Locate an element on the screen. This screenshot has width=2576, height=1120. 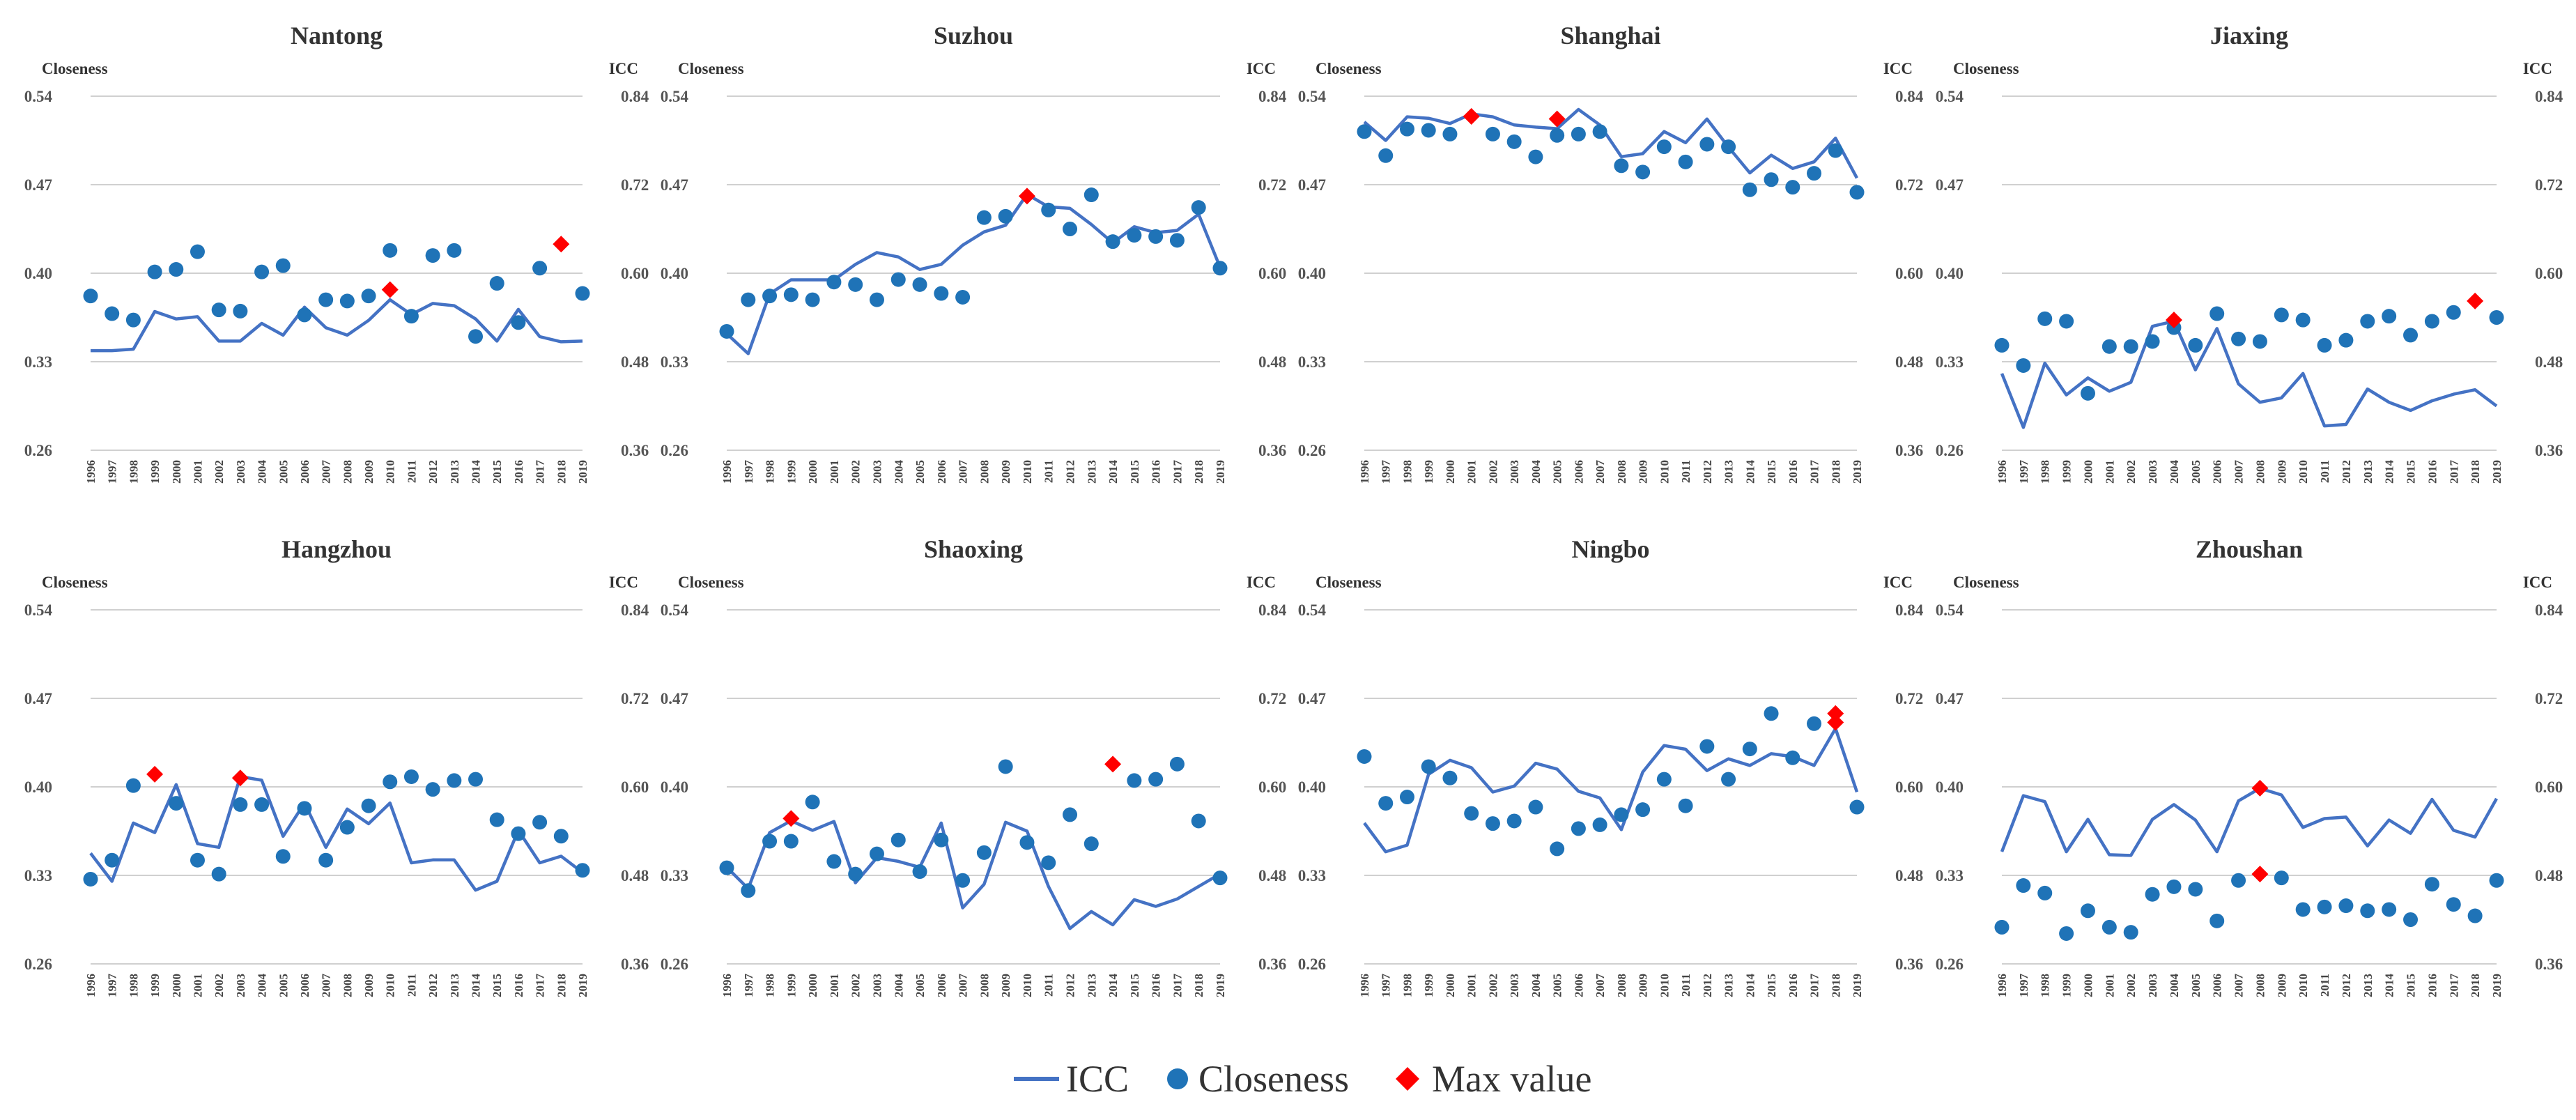
x-tick-label: 2007 is located at coordinates (963, 472).